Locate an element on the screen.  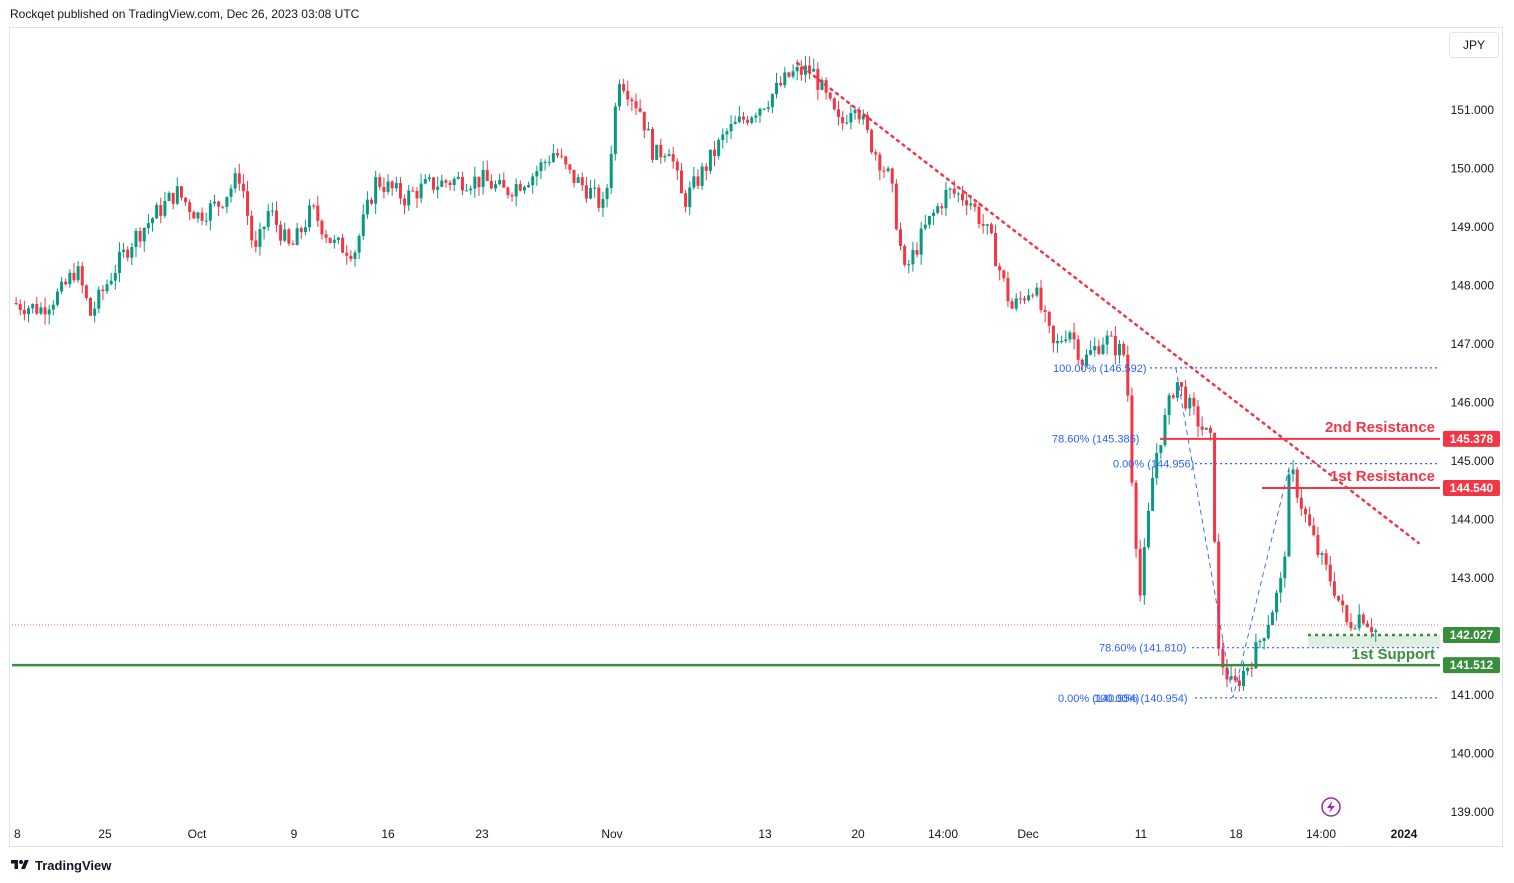
fib-connector is located at coordinates (1233, 532).